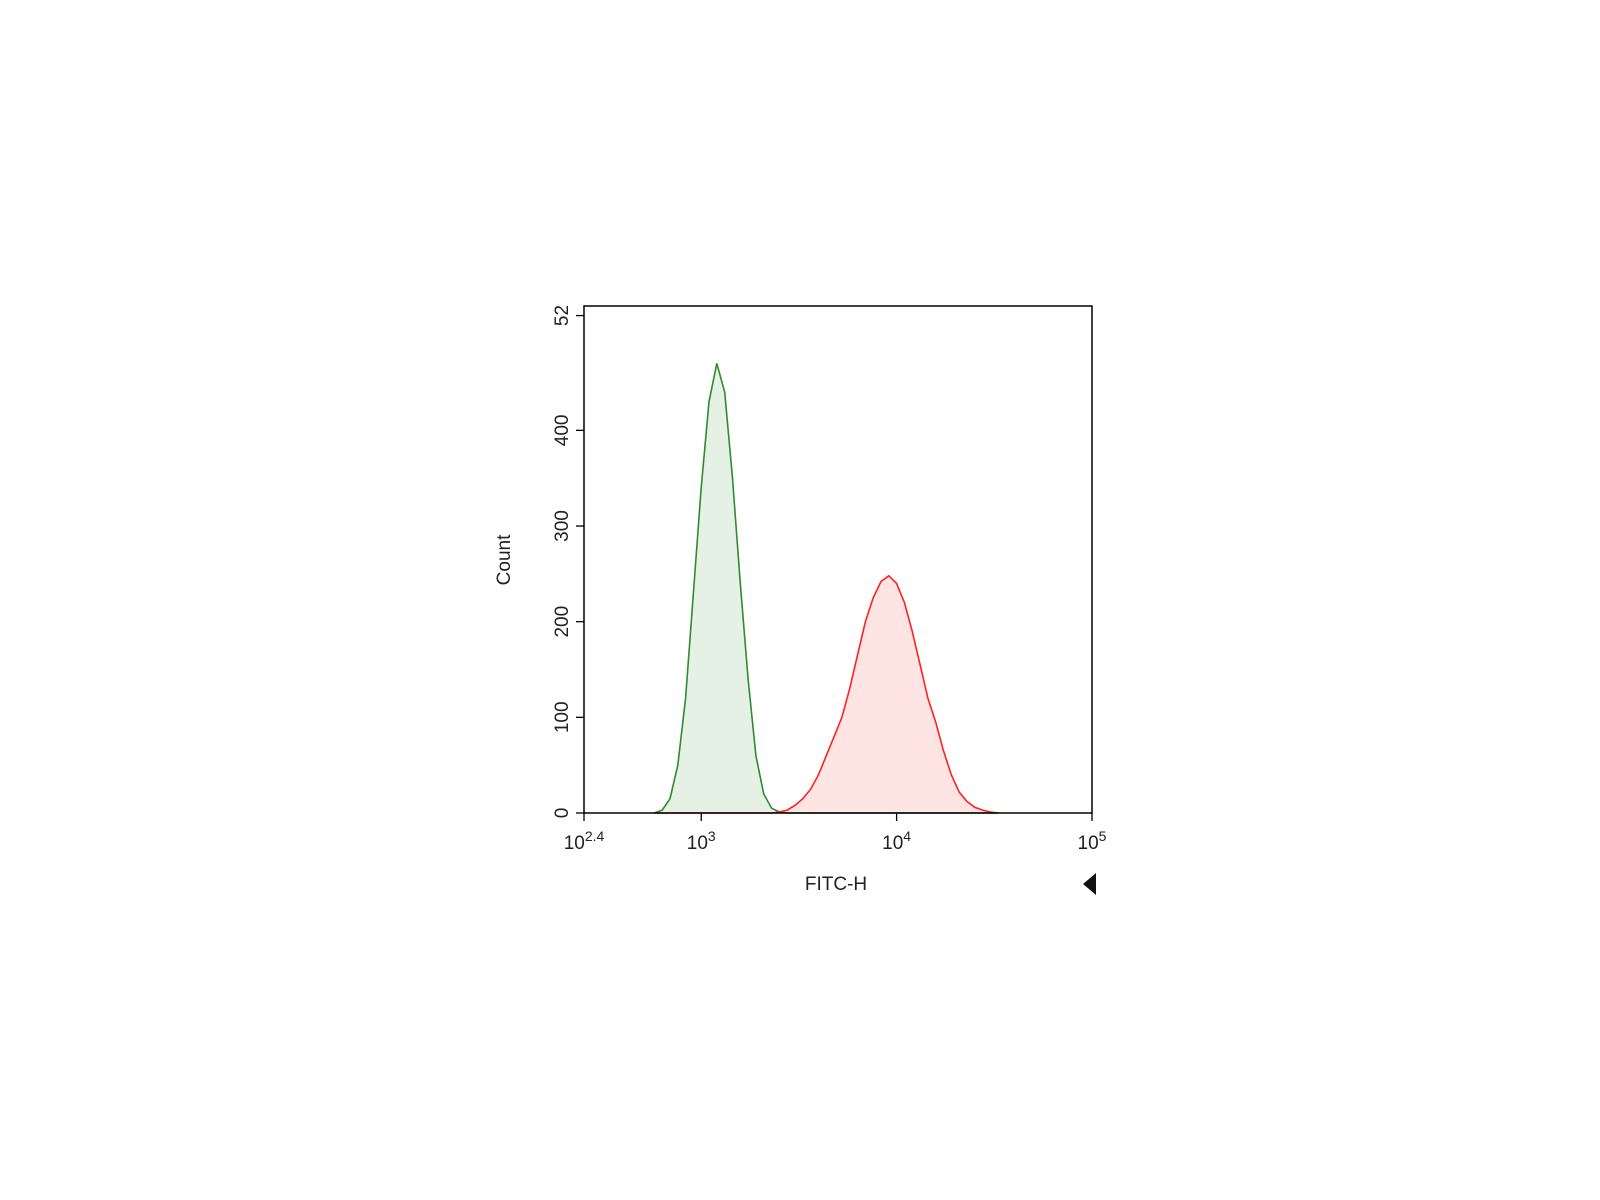 This screenshot has height=1200, width=1600. I want to click on y-tick-label: 0, so click(562, 813).